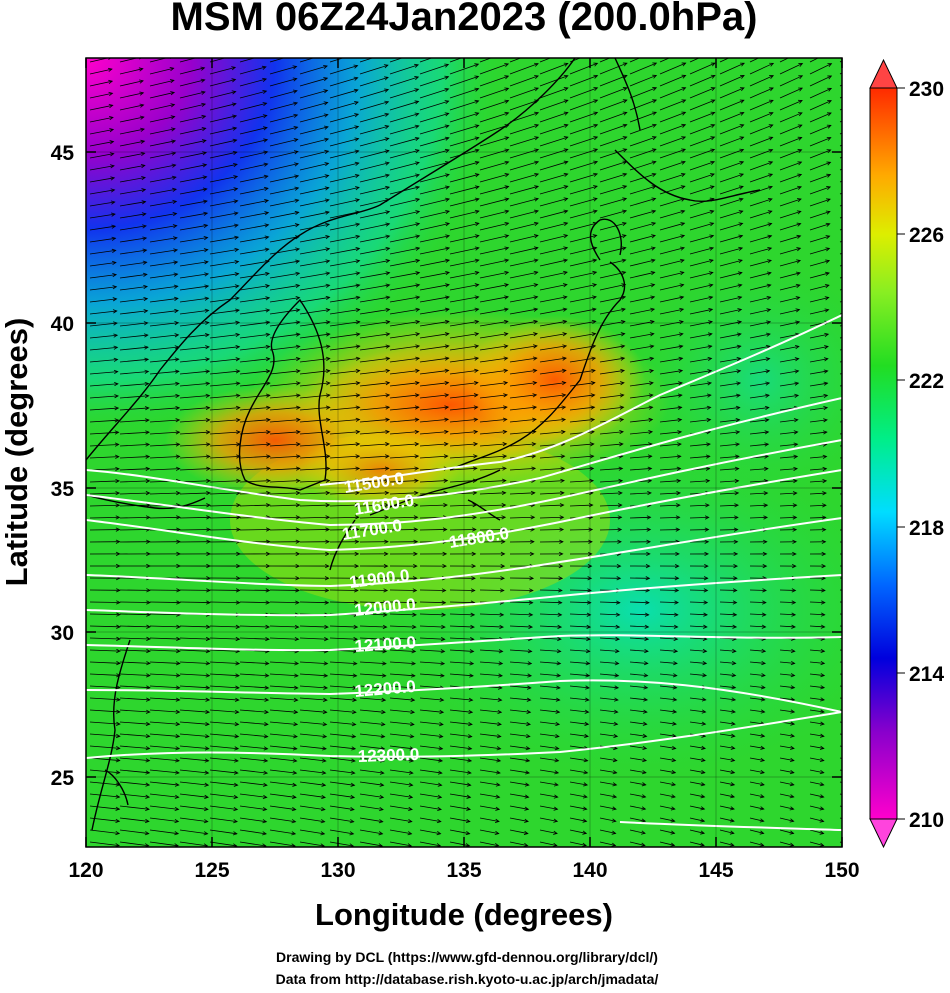  Describe the element at coordinates (926, 820) in the screenshot. I see `colorbar-label: 210` at that location.